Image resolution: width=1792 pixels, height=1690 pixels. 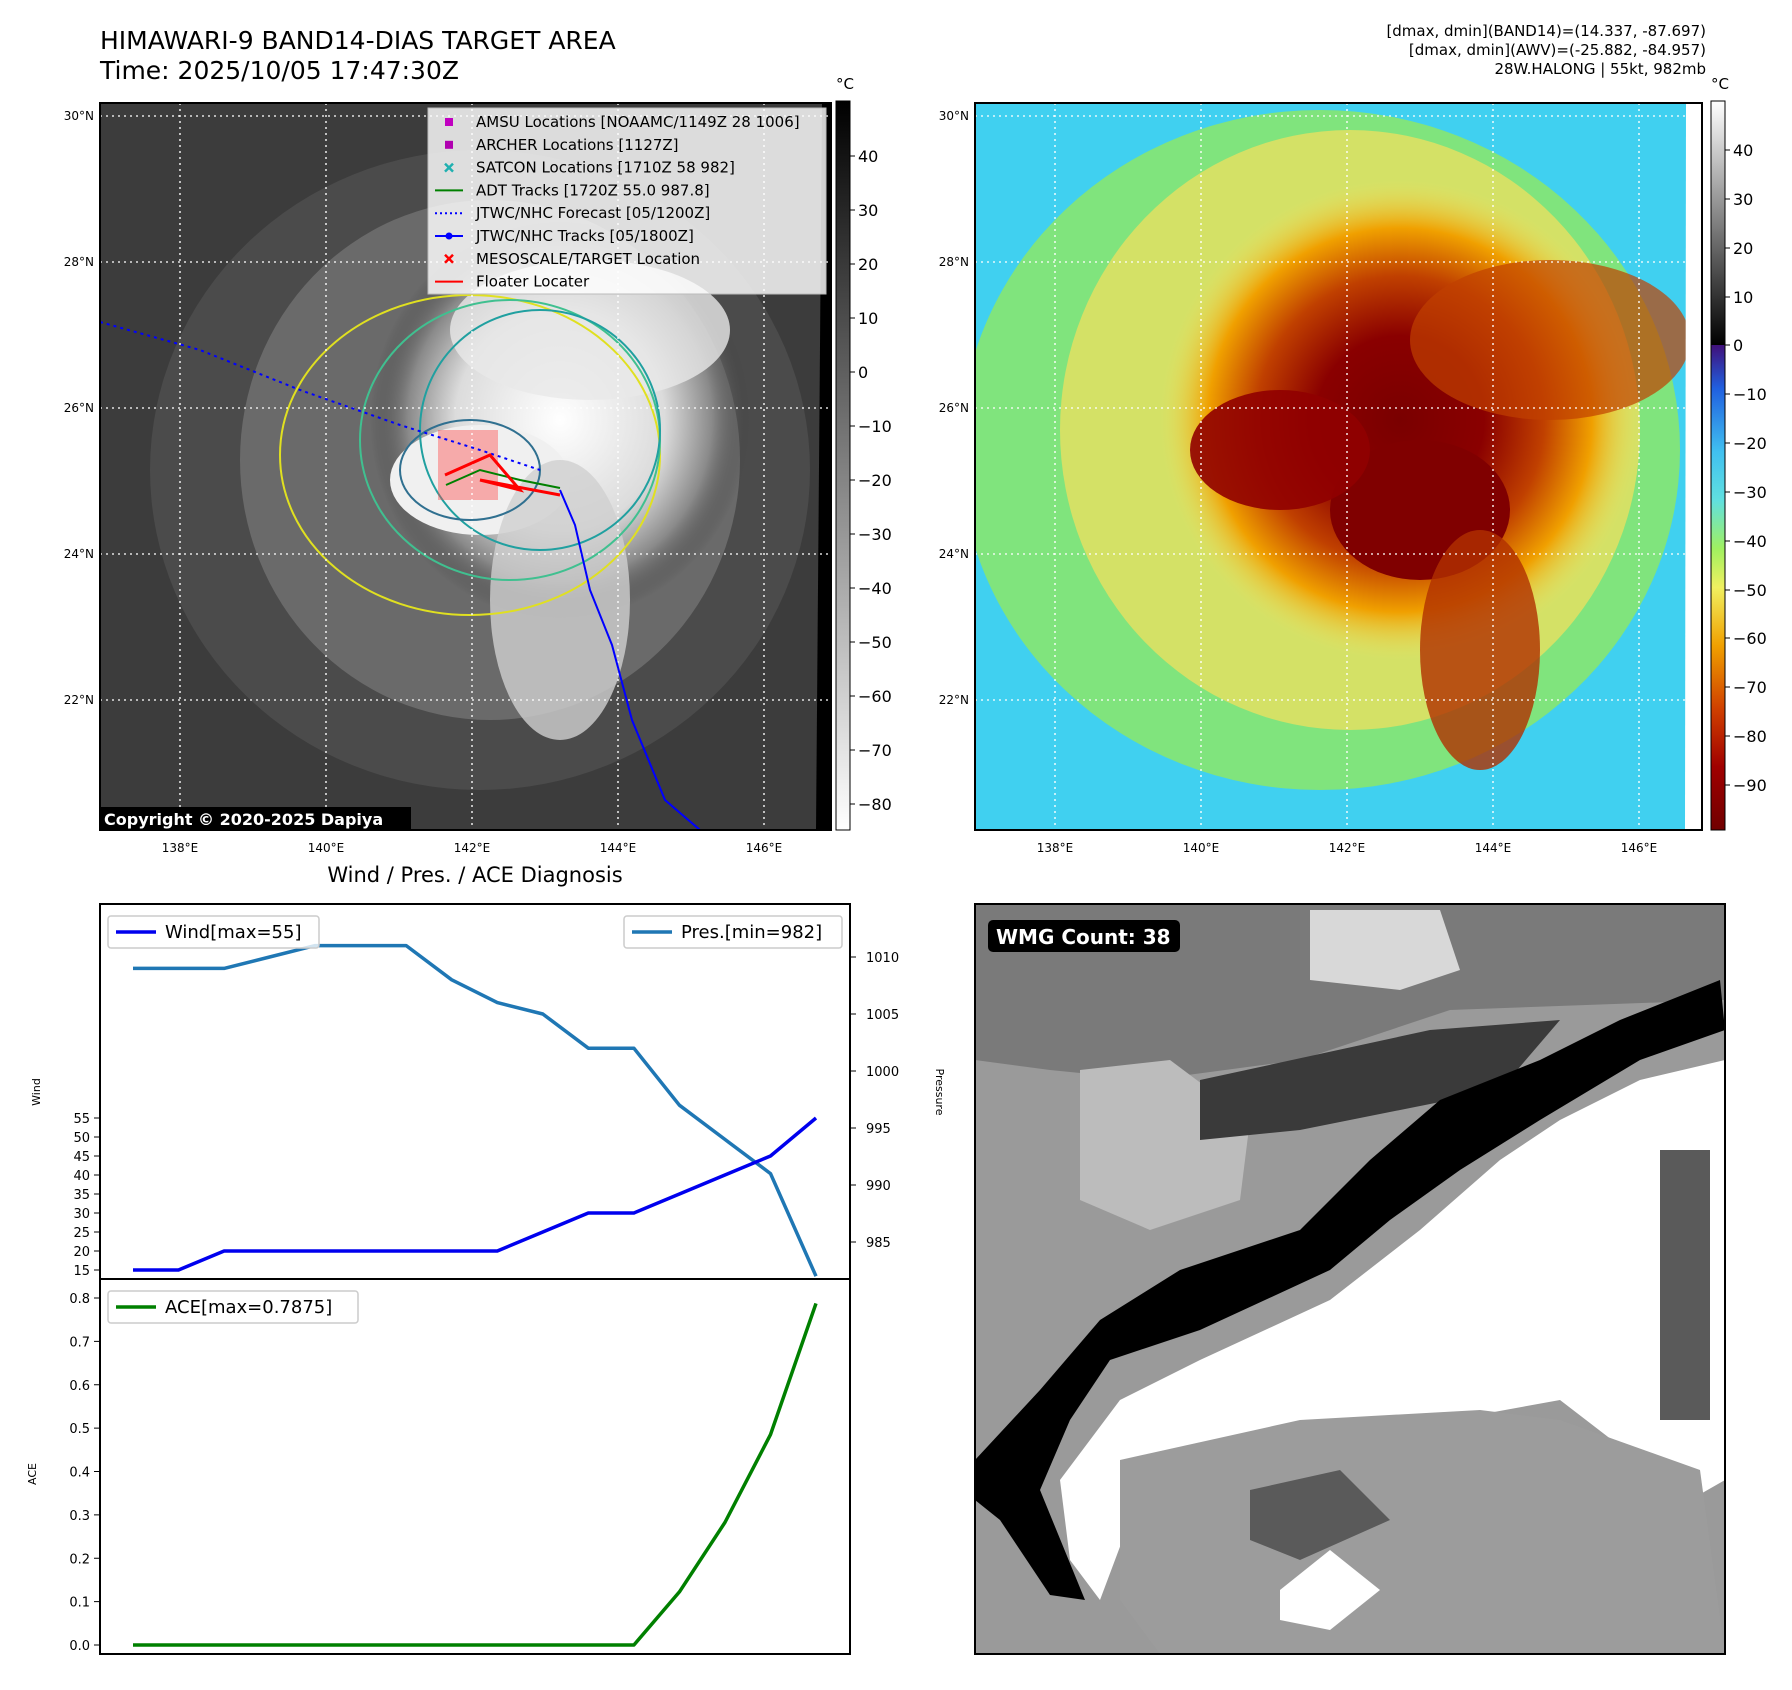 What do you see at coordinates (584, 236) in the screenshot?
I see `legend-label: JTWC/NHC Tracks [05/1800Z]` at bounding box center [584, 236].